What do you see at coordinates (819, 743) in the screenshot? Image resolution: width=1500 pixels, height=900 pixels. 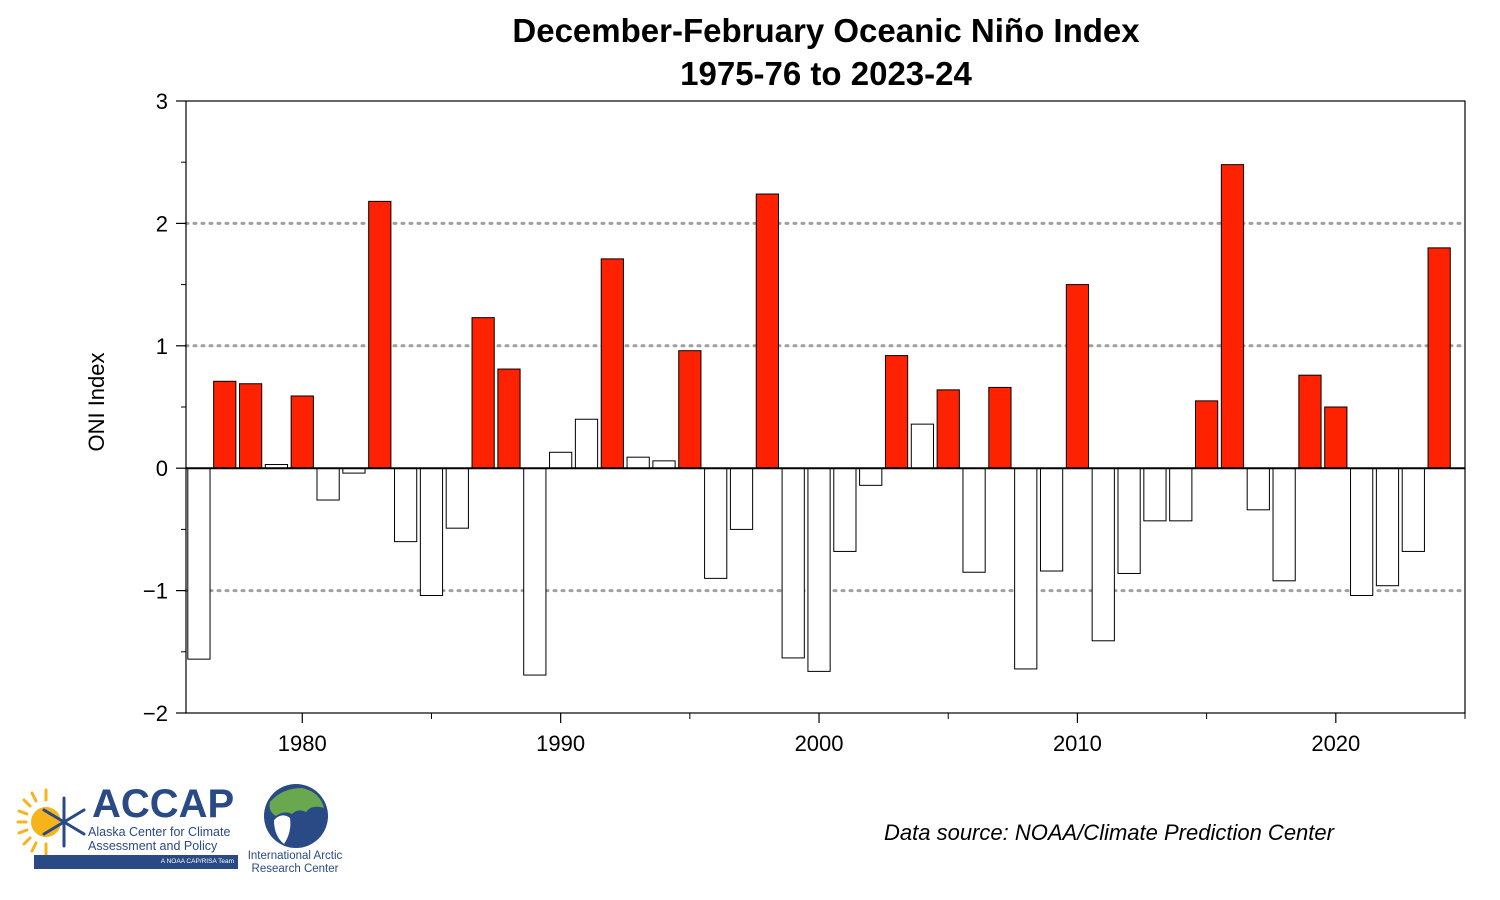 I see `x-tick-label: 2000` at bounding box center [819, 743].